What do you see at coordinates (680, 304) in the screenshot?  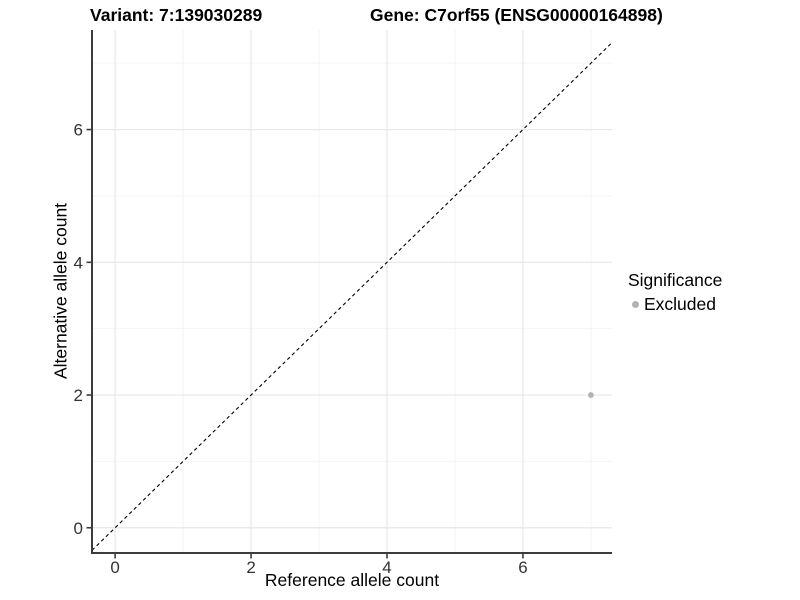 I see `legend-item-label: Excluded` at bounding box center [680, 304].